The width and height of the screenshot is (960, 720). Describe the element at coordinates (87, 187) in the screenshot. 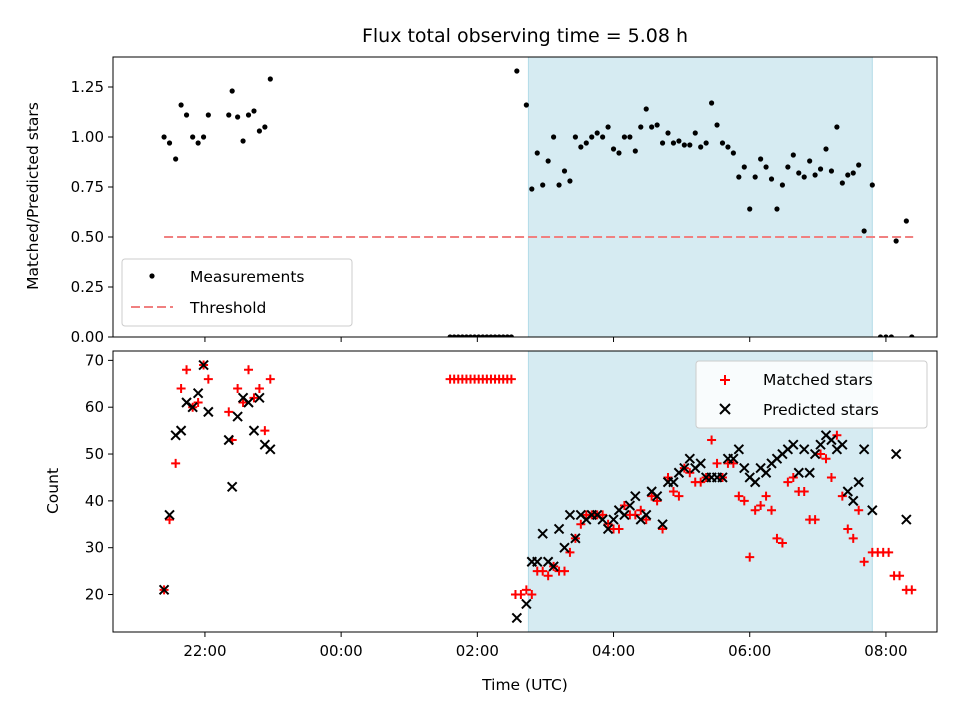

I see `top-y-tick-label: 0.75` at that location.